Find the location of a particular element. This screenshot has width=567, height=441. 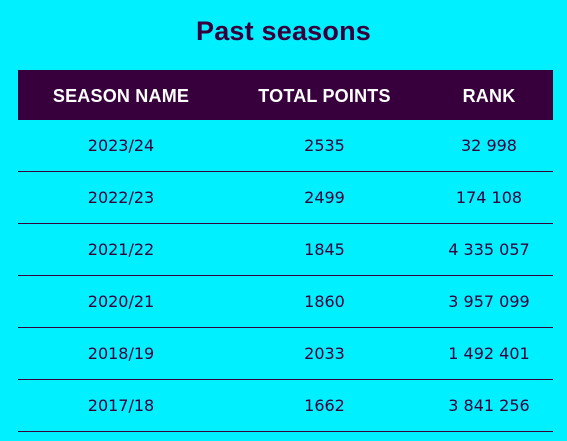

total-points-cell: 1662 is located at coordinates (324, 405).